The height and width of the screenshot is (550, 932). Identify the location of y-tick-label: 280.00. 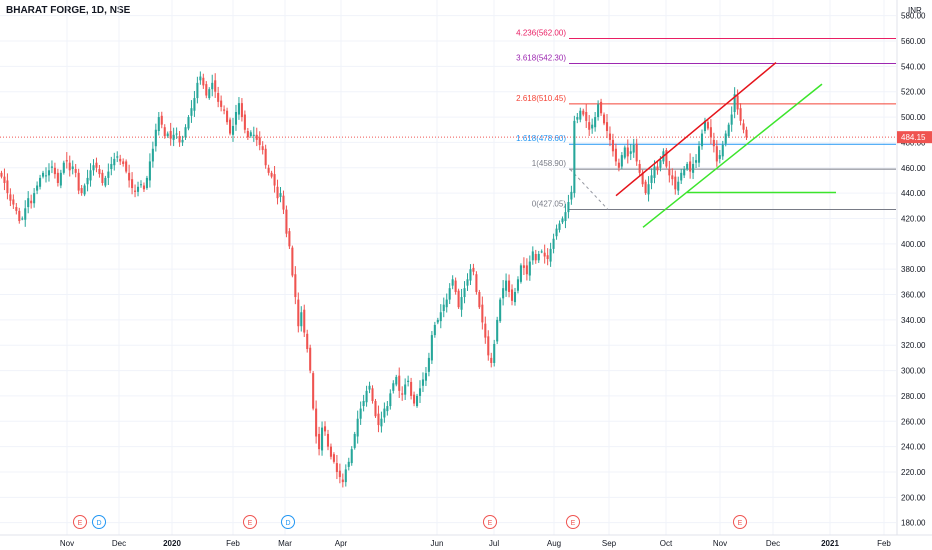
(913, 396).